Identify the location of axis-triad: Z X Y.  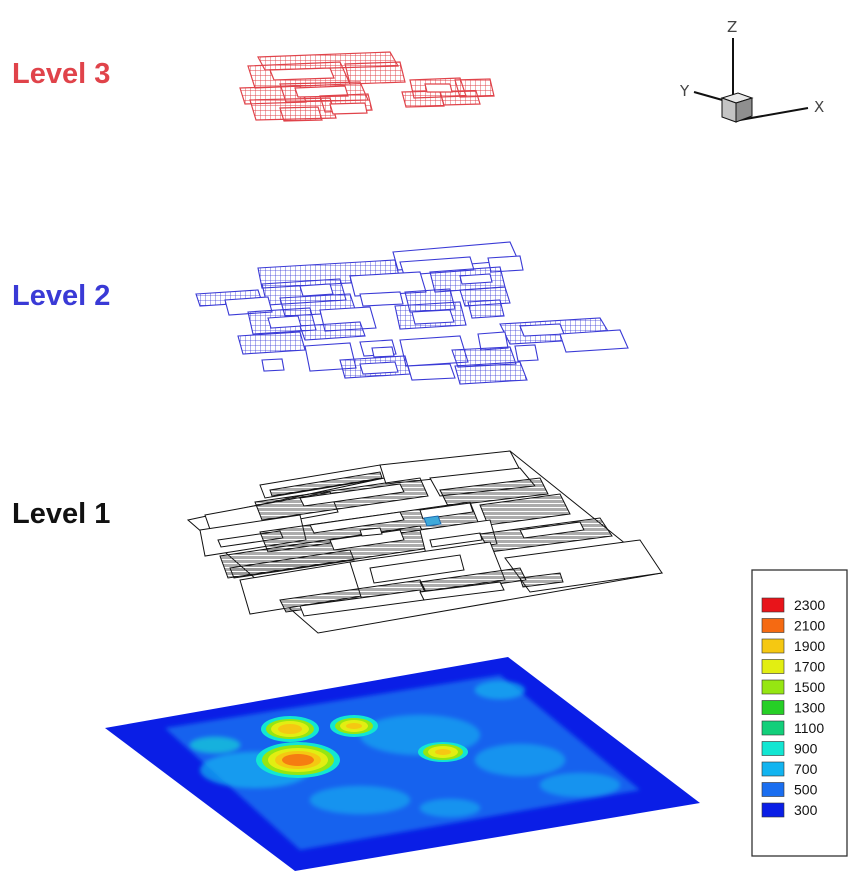
(751, 70).